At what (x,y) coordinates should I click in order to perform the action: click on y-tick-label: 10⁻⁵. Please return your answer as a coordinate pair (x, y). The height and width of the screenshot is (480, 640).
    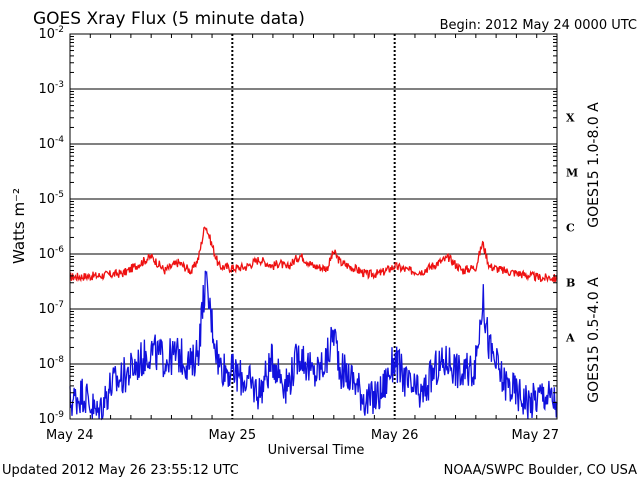
    Looking at the image, I should click on (51, 198).